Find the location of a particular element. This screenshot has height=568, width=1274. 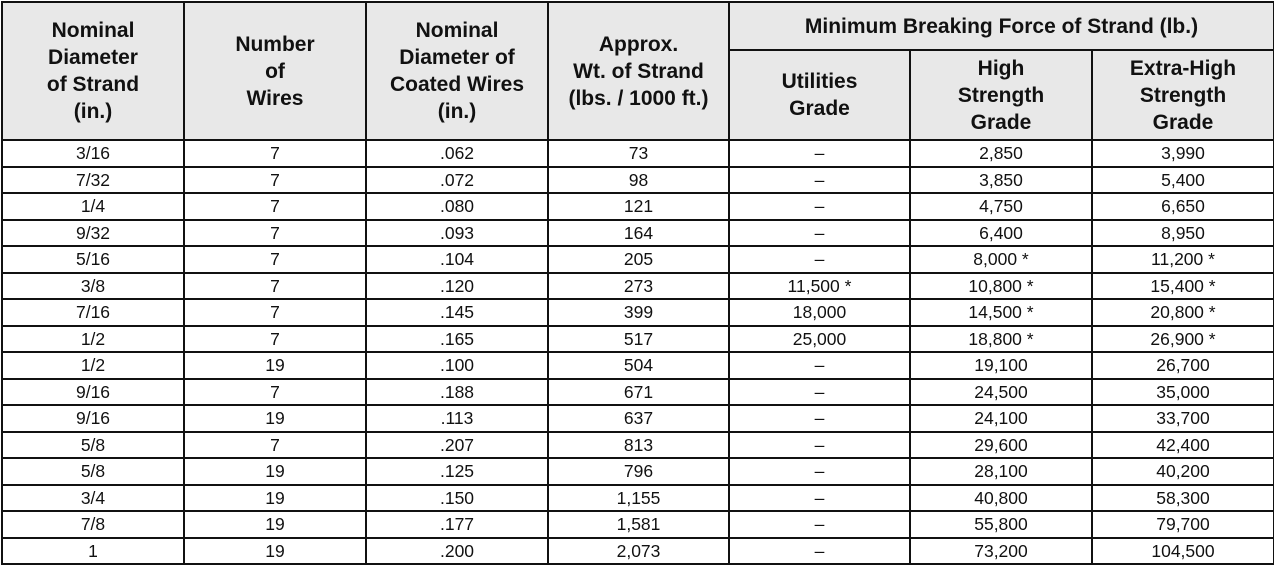

cell: 24,100 is located at coordinates (1001, 418).